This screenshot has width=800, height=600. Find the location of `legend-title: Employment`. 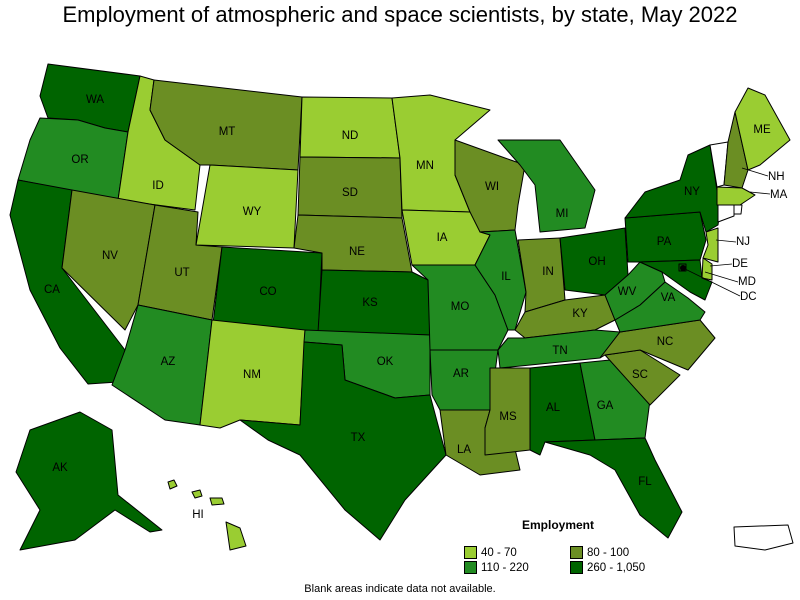

legend-title: Employment is located at coordinates (558, 525).